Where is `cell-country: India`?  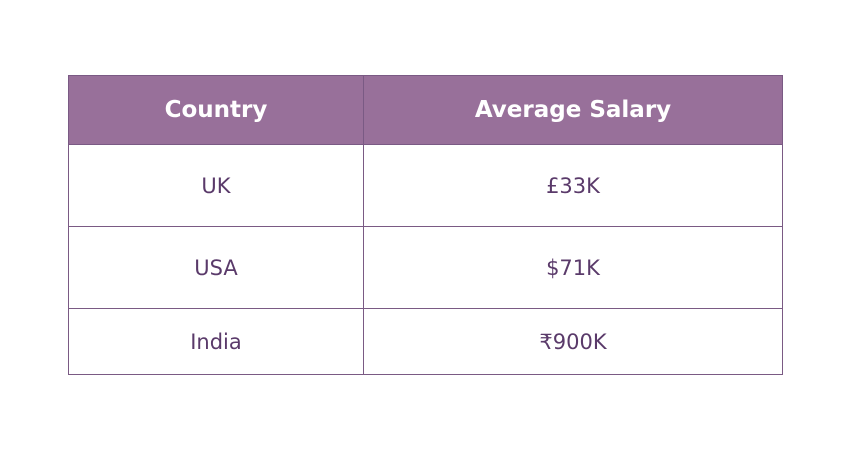
cell-country: India is located at coordinates (216, 341).